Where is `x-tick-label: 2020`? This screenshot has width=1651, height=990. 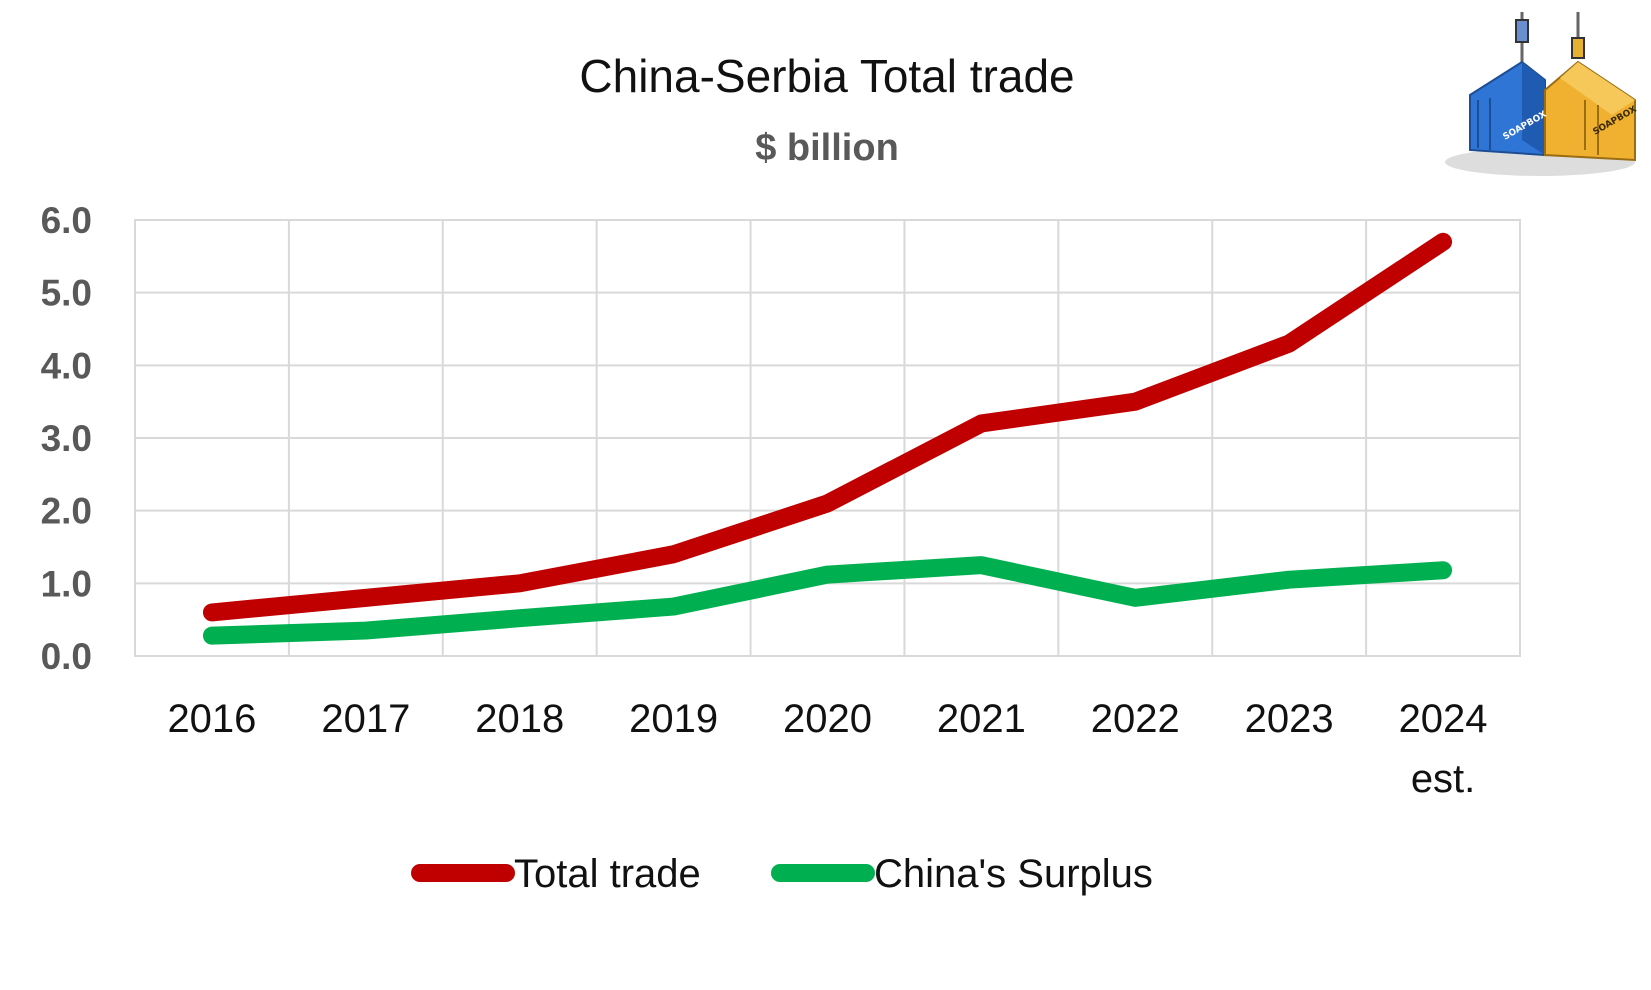 x-tick-label: 2020 is located at coordinates (827, 719).